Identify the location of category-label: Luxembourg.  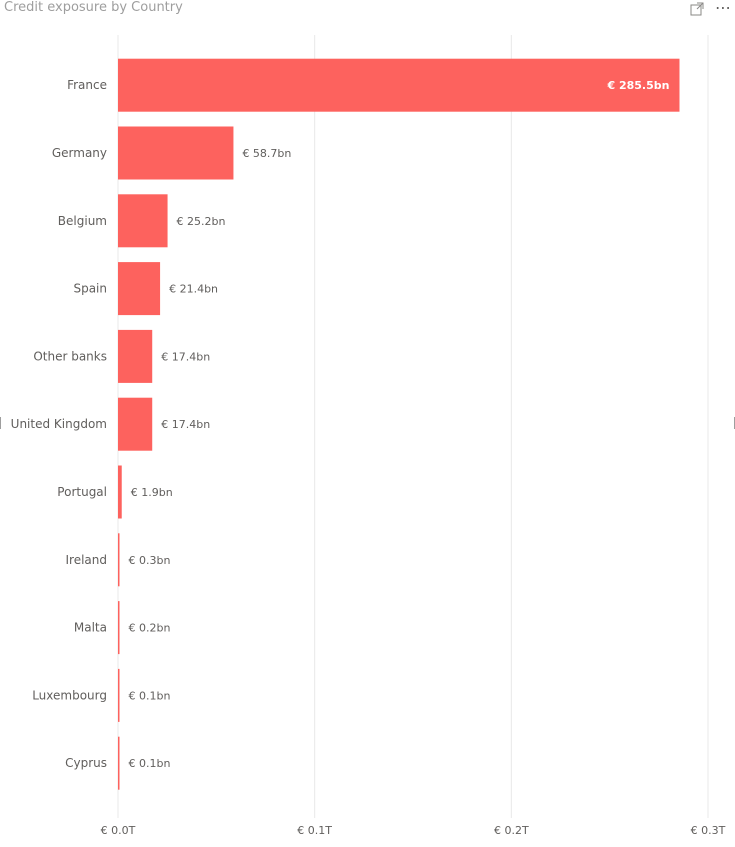
(69, 695).